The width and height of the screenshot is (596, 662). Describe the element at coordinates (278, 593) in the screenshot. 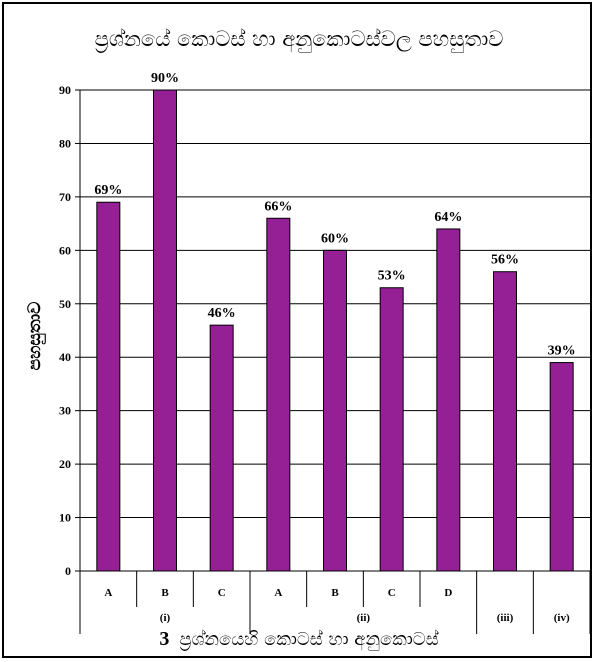

I see `category-label-3: A` at that location.